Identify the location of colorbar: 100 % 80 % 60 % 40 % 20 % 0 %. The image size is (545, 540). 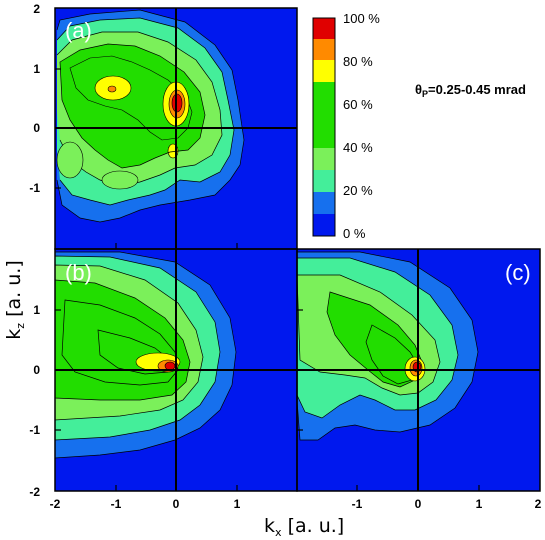
(346, 126).